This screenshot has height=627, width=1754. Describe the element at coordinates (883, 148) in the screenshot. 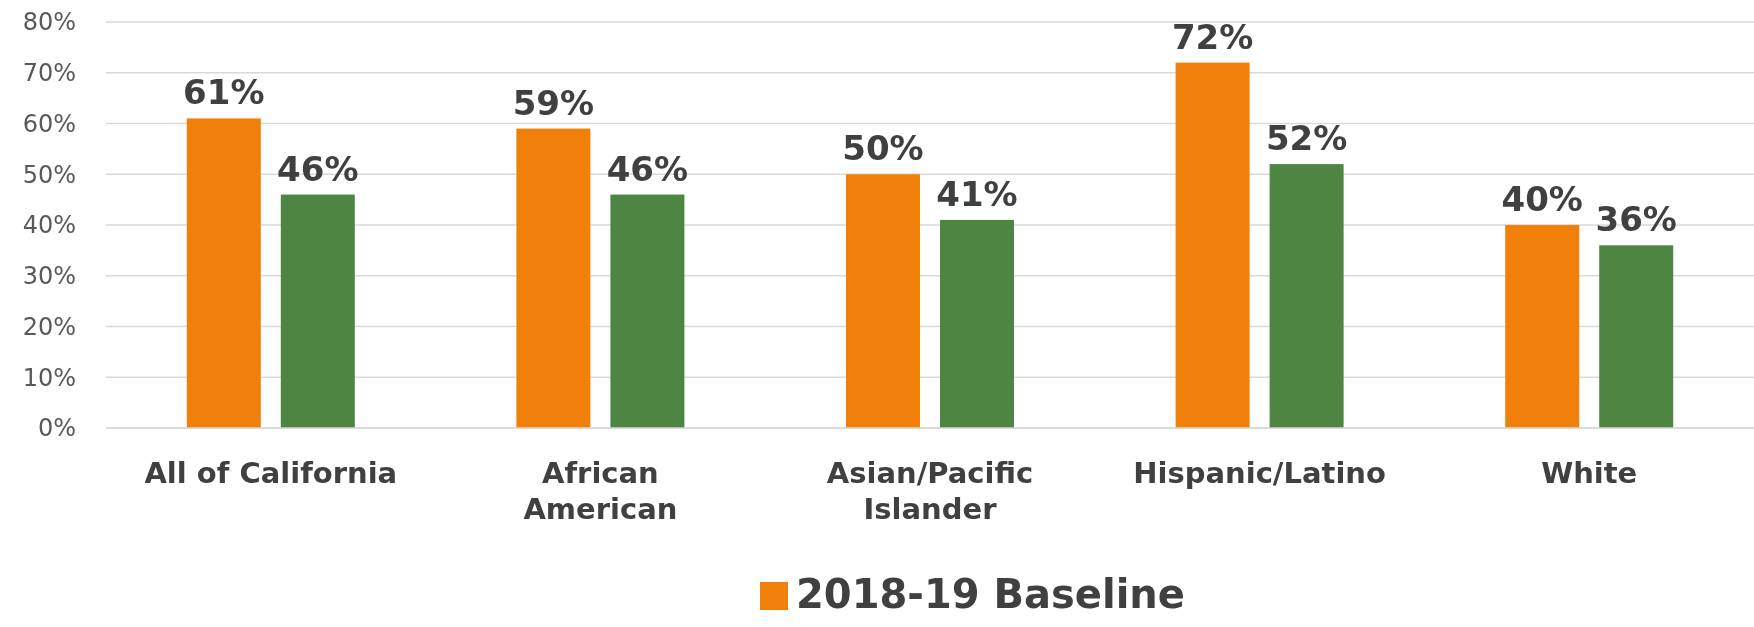

I see `text: 50%` at that location.